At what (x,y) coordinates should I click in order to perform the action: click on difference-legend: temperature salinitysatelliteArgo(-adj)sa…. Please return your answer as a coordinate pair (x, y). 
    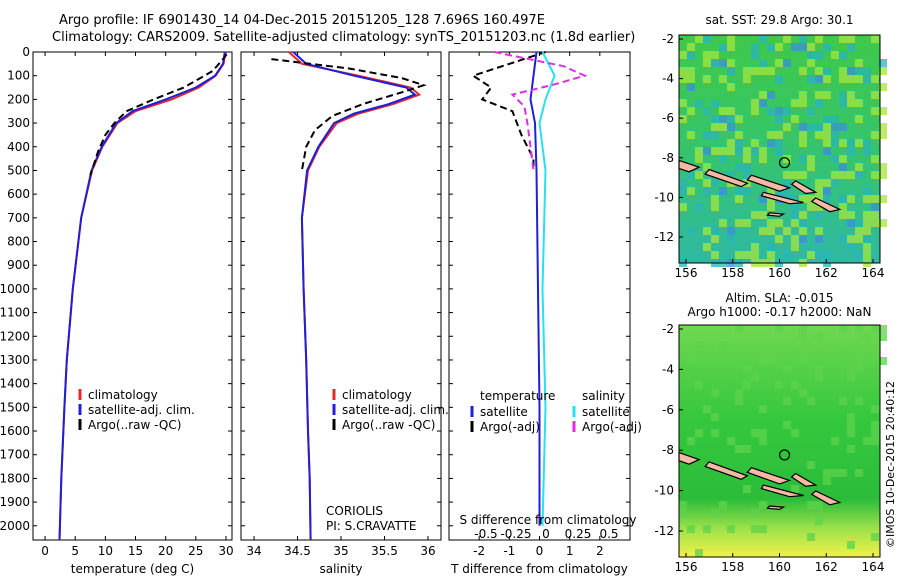
    Looking at the image, I should click on (556, 411).